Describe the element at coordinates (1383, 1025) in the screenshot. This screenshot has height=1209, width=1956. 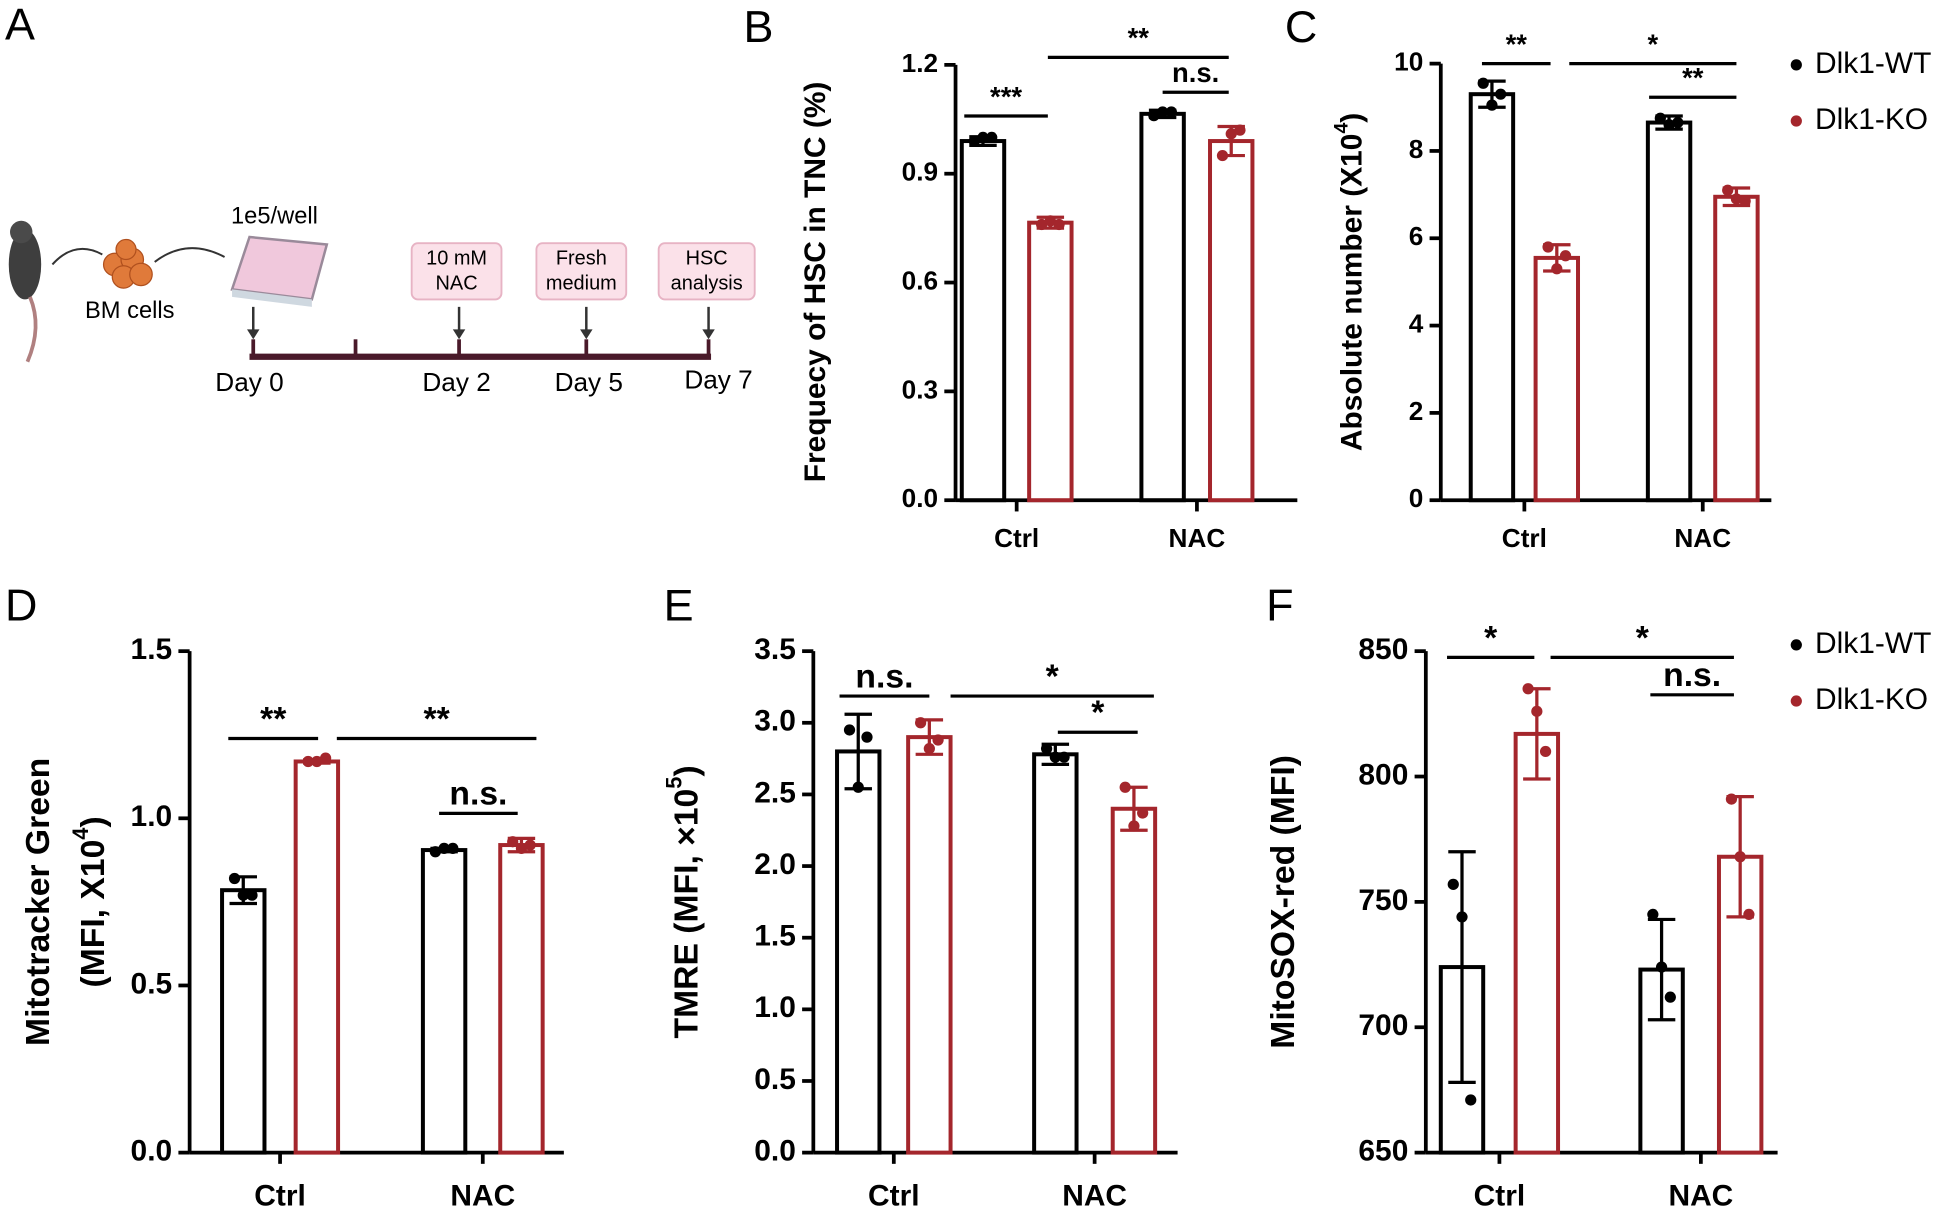
I see `y-tick-label: 700` at that location.